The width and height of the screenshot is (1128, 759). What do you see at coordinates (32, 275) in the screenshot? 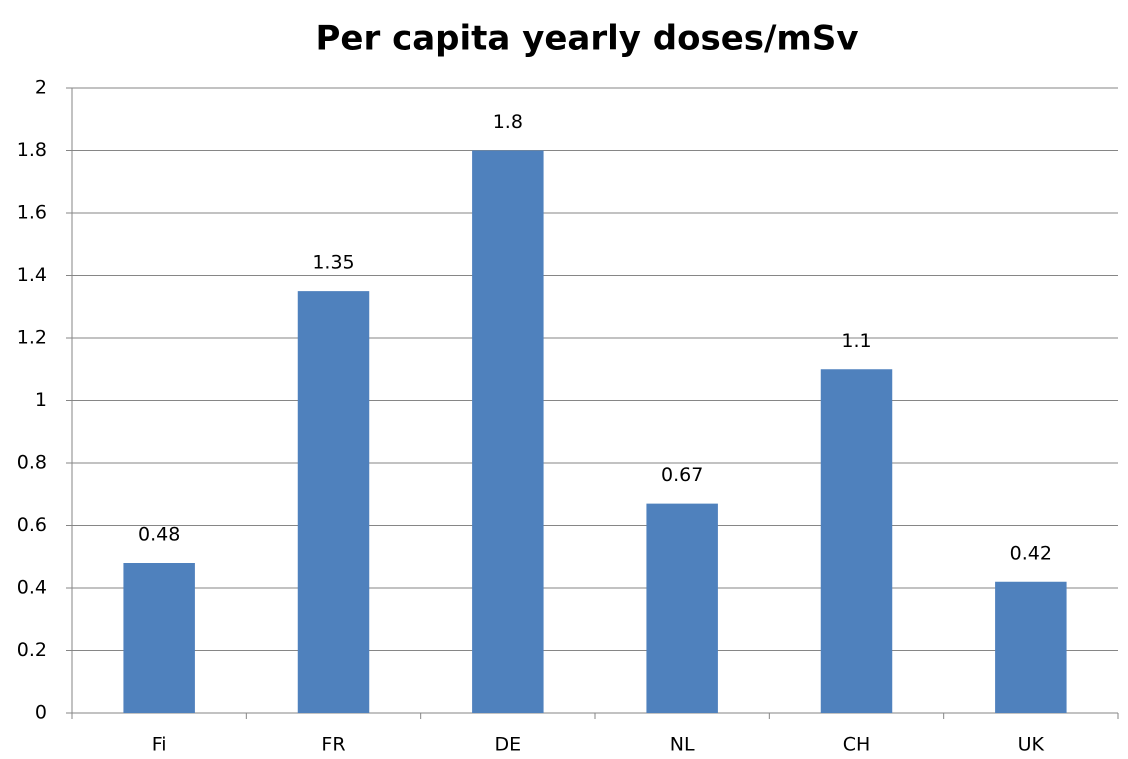
I see `y-tick-label: 1.4` at bounding box center [32, 275].